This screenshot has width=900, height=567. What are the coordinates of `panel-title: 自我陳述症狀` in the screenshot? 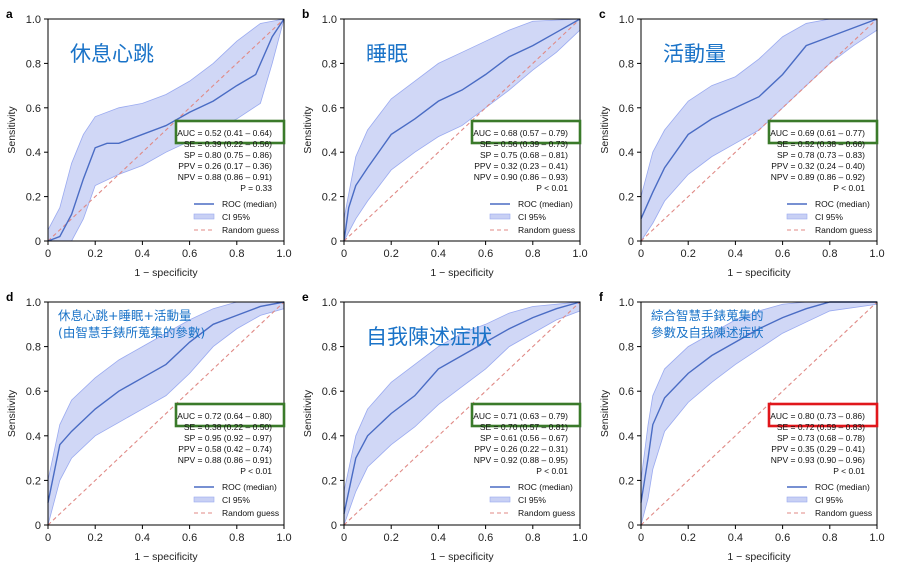 It's located at (429, 337).